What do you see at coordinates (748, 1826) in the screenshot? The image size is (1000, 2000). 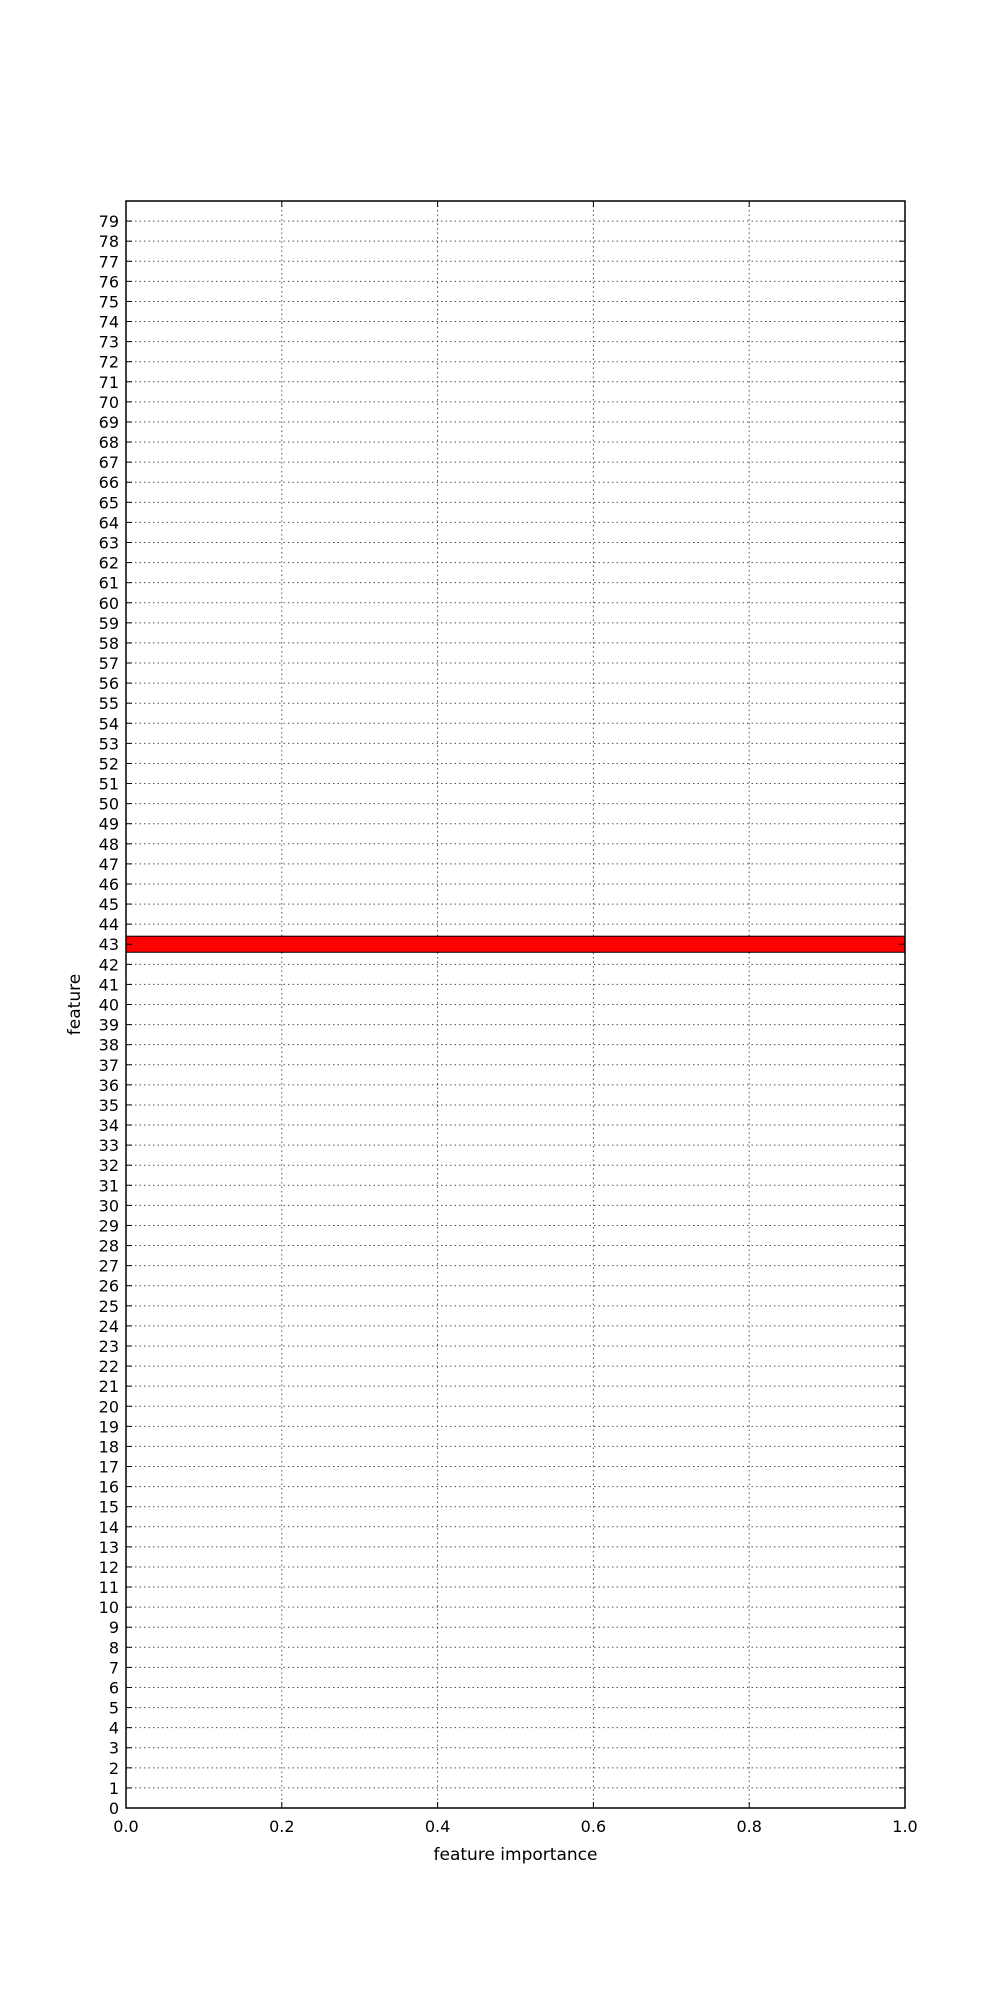 I see `x-tick-label: 0.8` at bounding box center [748, 1826].